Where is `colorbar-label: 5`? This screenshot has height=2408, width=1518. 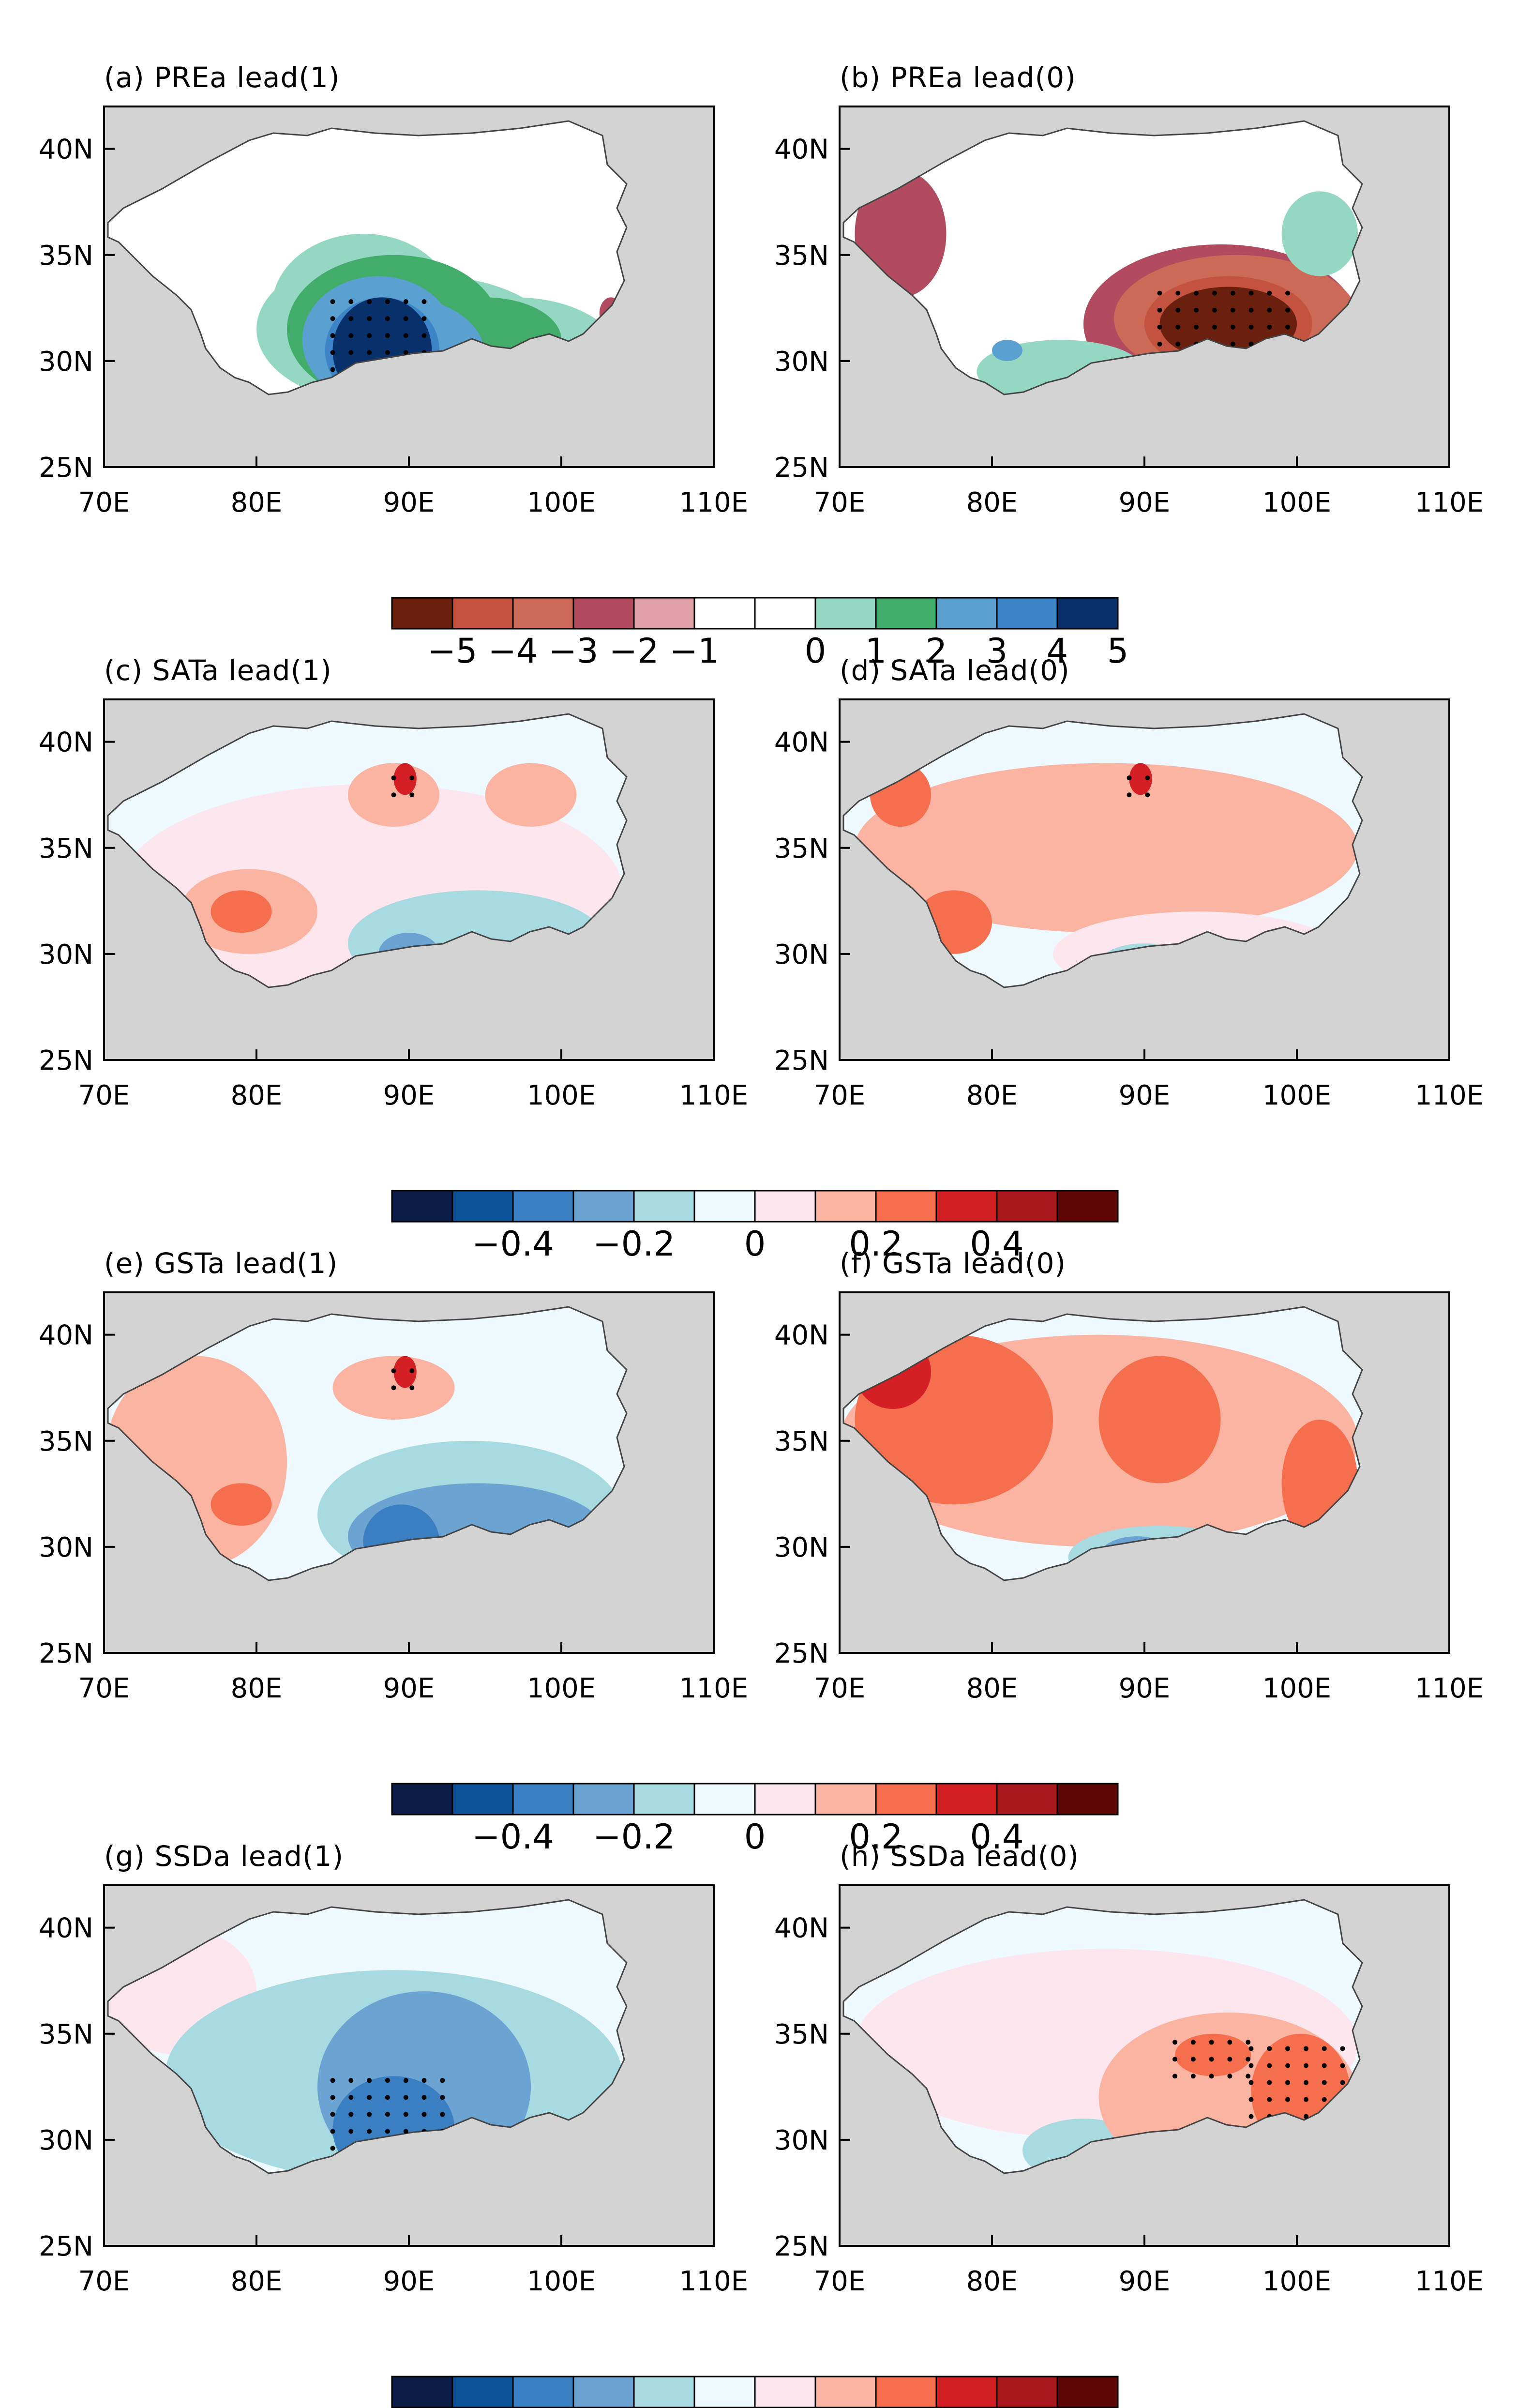
colorbar-label: 5 is located at coordinates (1118, 651).